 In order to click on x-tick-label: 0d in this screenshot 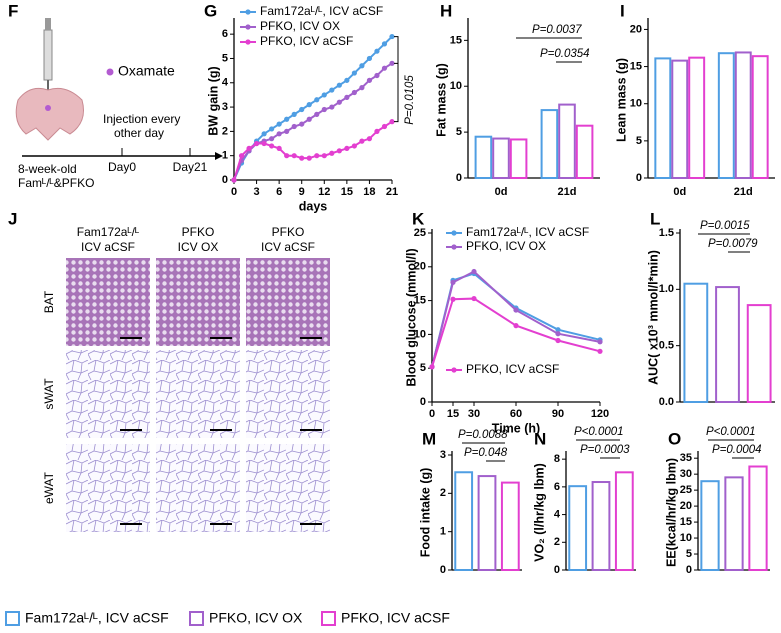, I will do `click(501, 192)`.